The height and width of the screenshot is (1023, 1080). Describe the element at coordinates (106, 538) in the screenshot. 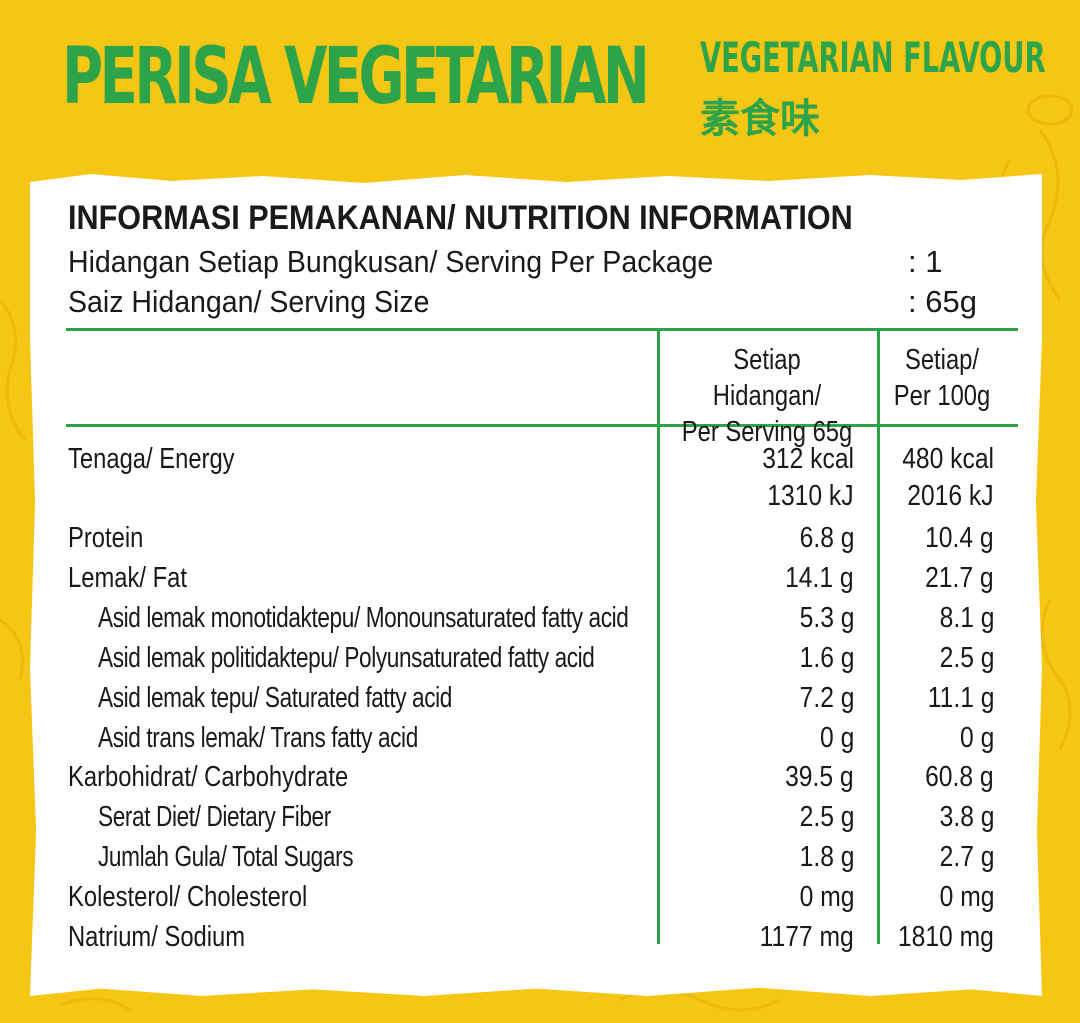

I see `nutrient-label: Protein` at that location.